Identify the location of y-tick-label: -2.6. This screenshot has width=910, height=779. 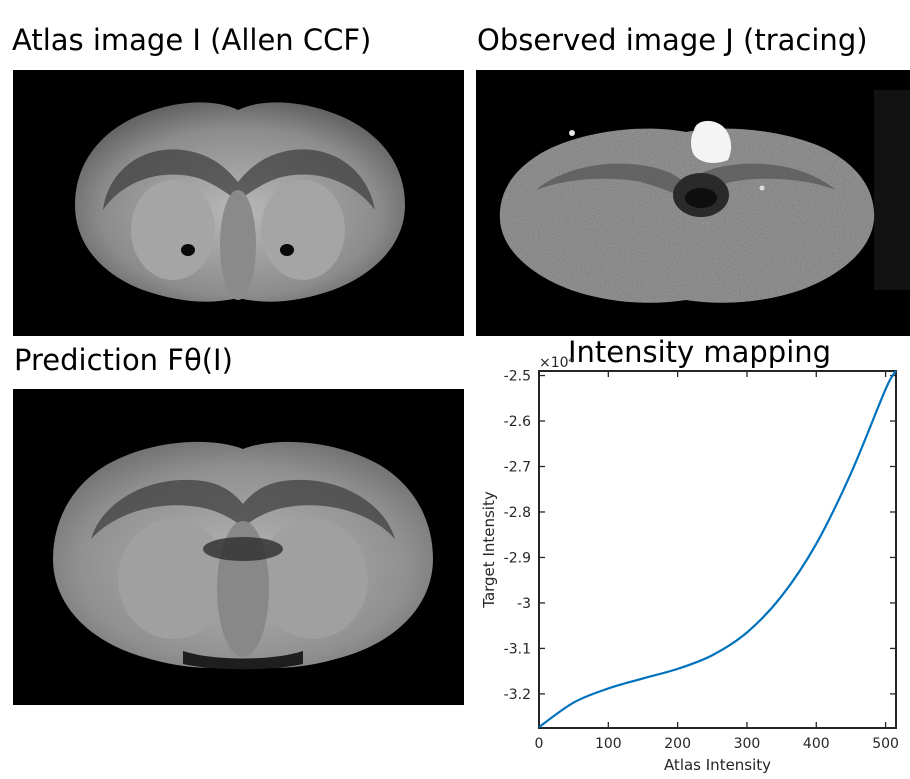
(517, 422).